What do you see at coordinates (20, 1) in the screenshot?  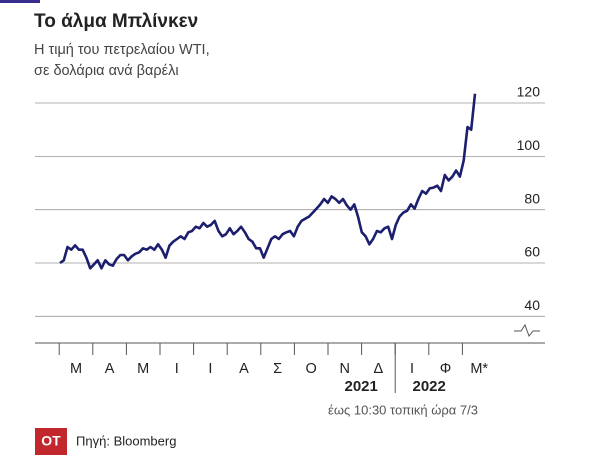 I see `accent-bar` at bounding box center [20, 1].